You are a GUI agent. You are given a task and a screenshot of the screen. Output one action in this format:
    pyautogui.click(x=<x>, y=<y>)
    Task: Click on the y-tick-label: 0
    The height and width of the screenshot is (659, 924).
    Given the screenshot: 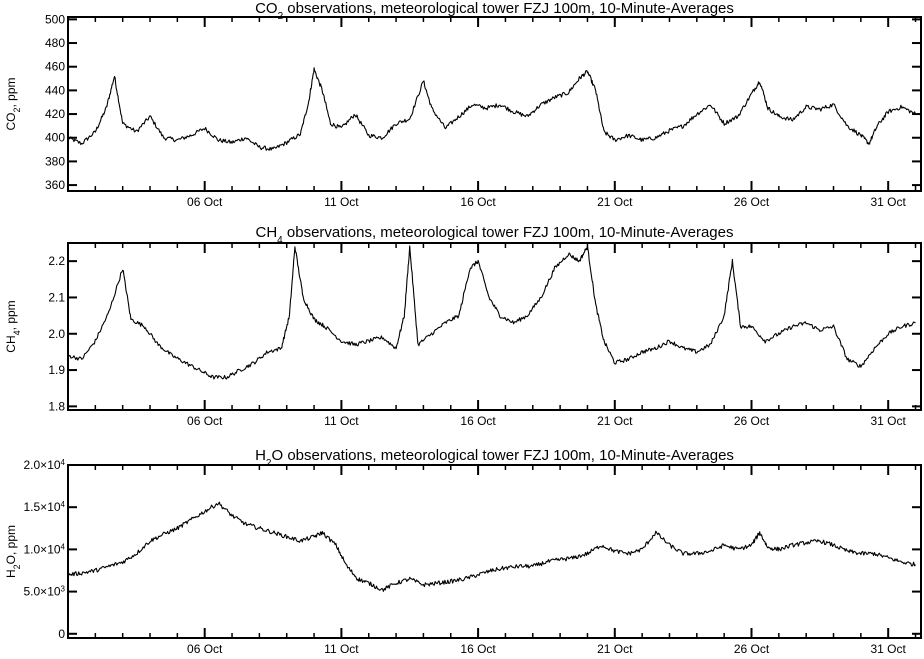 What is the action you would take?
    pyautogui.click(x=61, y=634)
    